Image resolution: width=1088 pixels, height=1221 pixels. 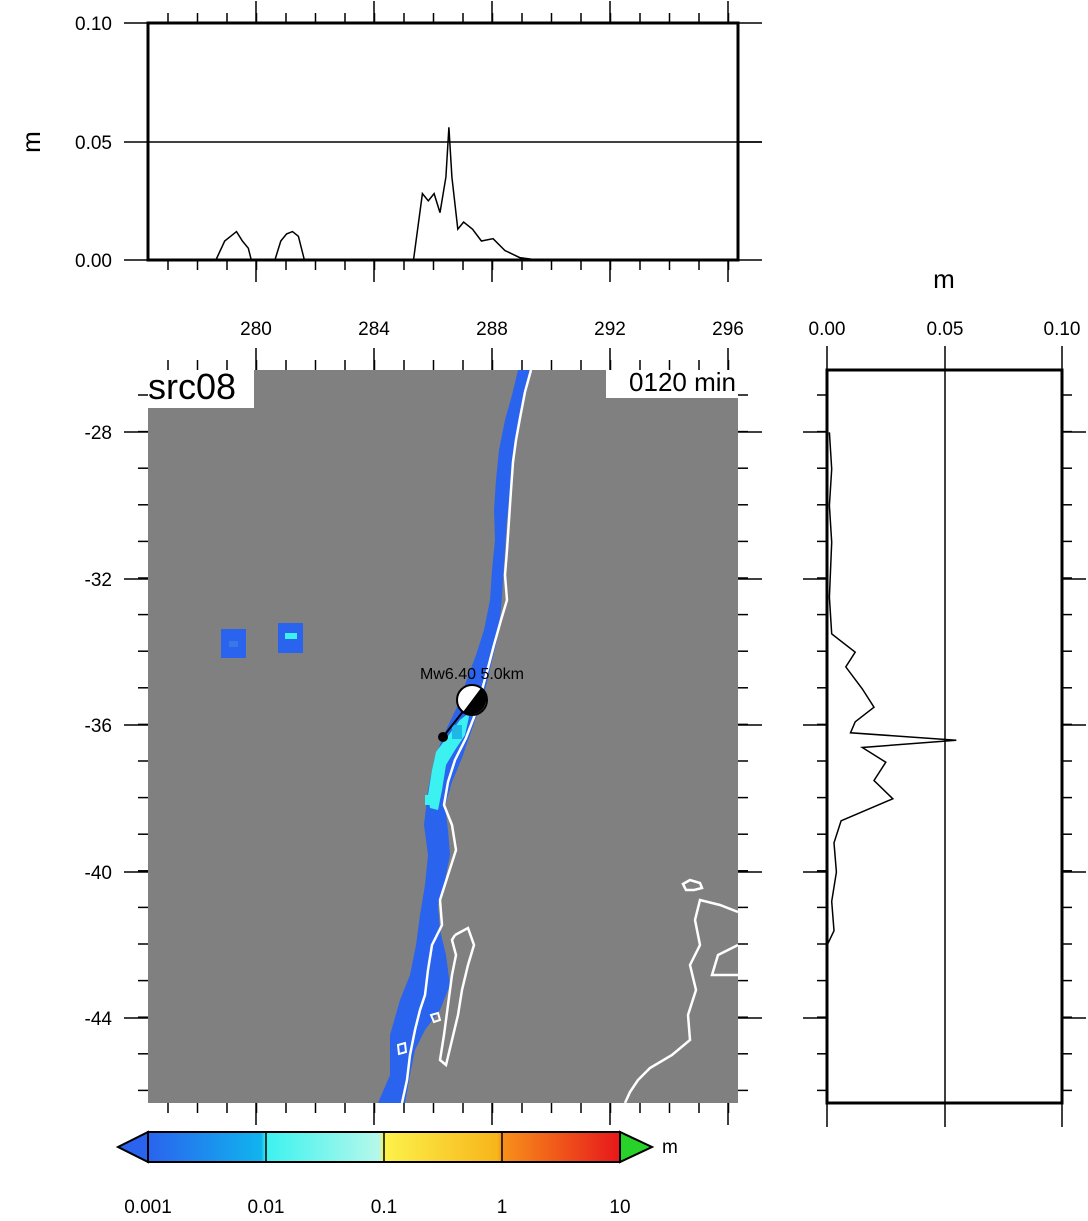 I want to click on source-label-box, so click(x=200, y=387).